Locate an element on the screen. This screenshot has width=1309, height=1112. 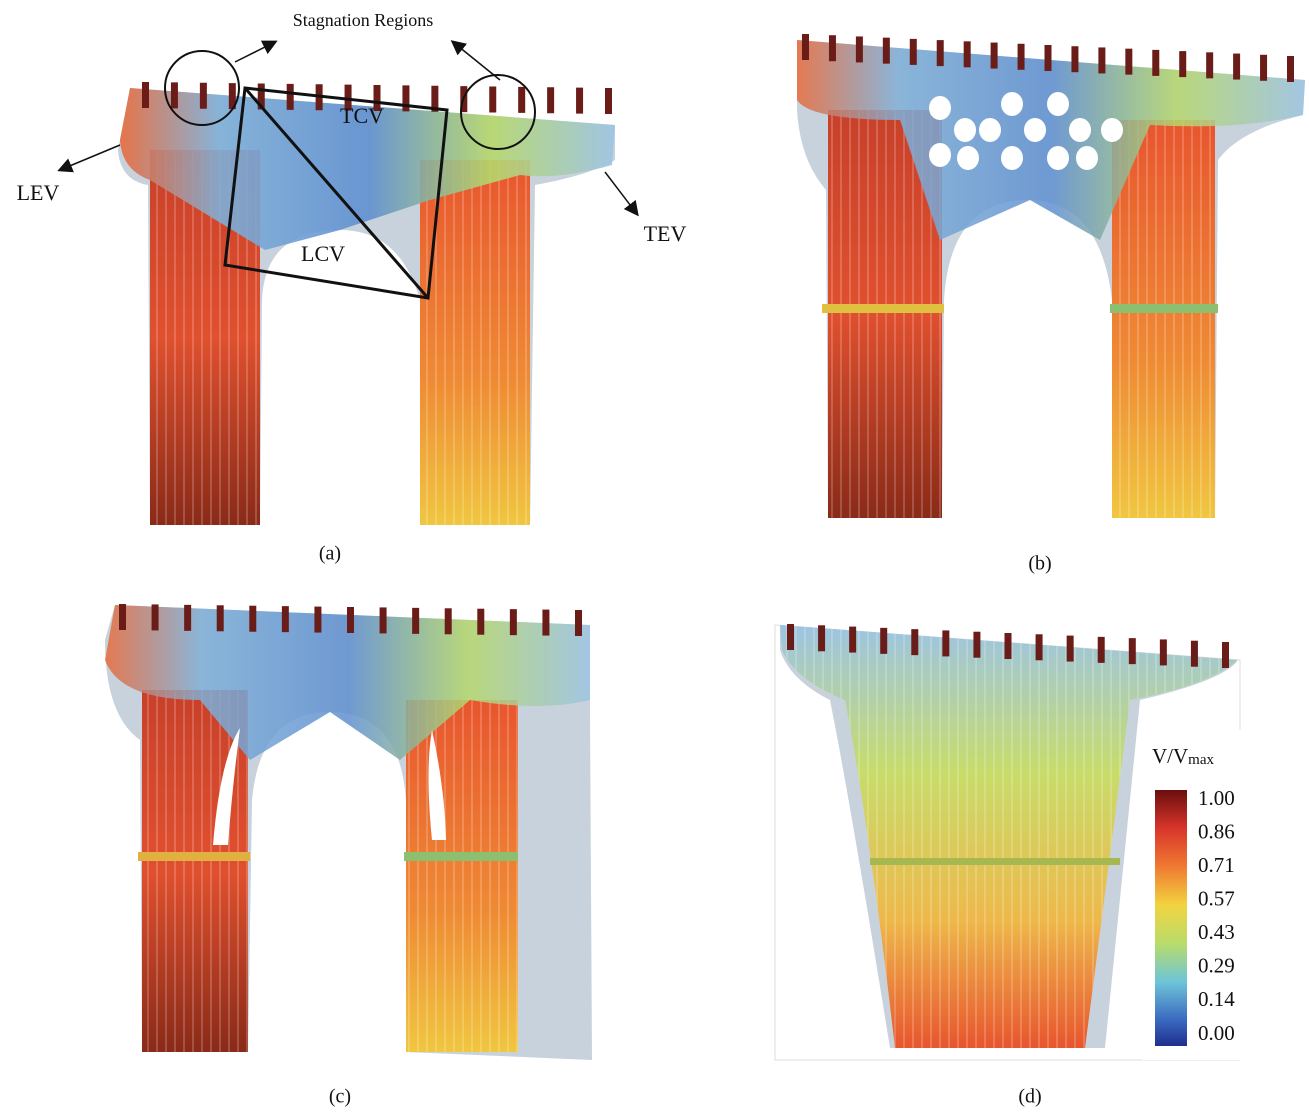
colorbar-tick-label: 0.86 is located at coordinates (1216, 831).